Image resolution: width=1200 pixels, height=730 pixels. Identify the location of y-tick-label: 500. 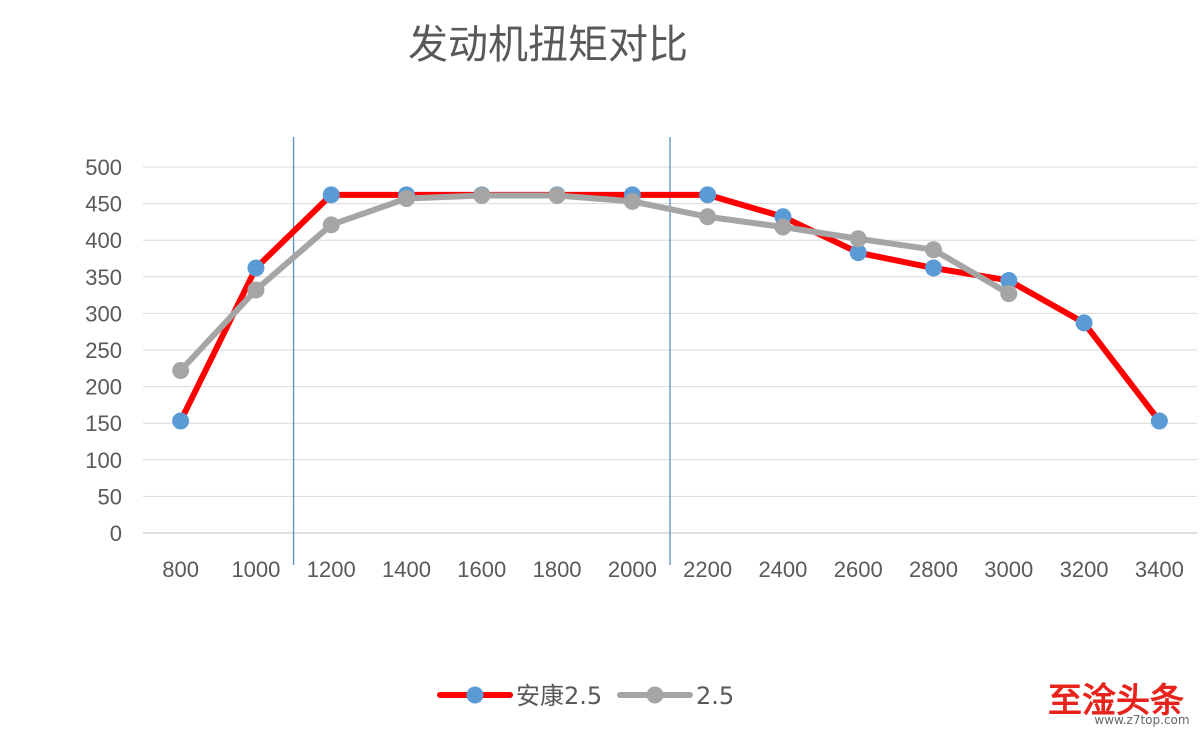
(103, 167).